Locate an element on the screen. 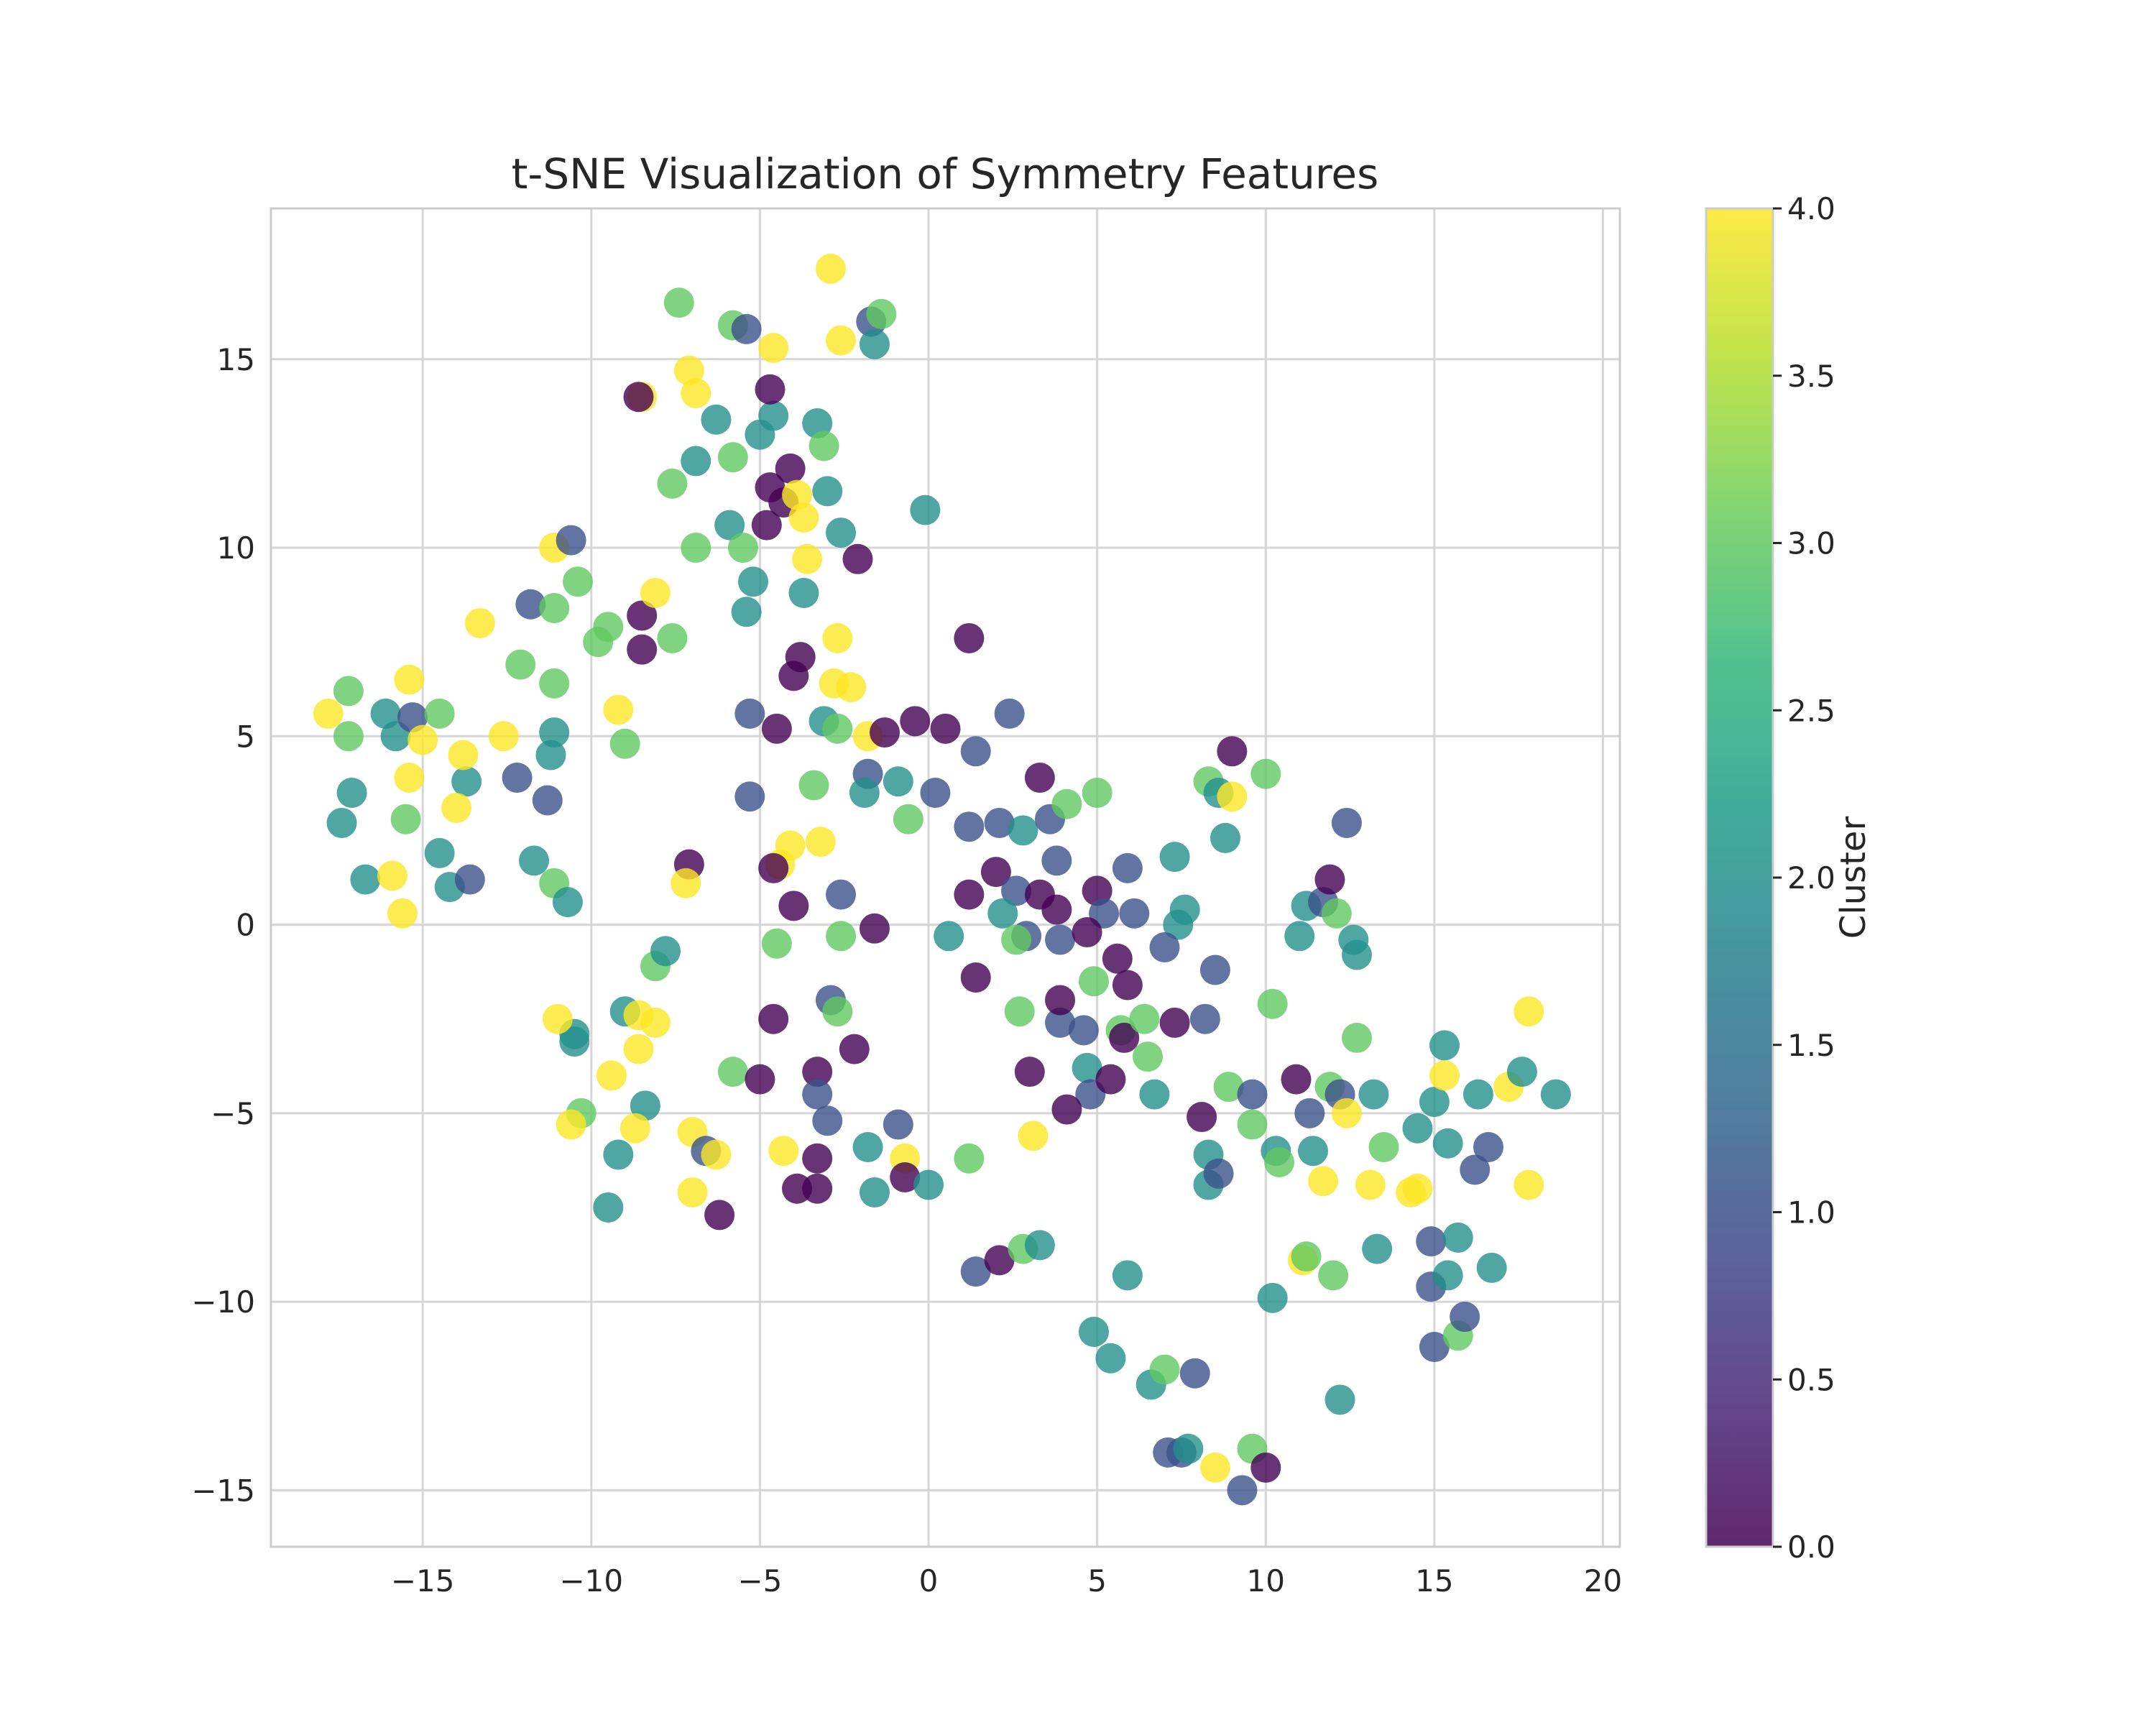 The image size is (2156, 1725). y-tick-label: 15 is located at coordinates (236, 359).